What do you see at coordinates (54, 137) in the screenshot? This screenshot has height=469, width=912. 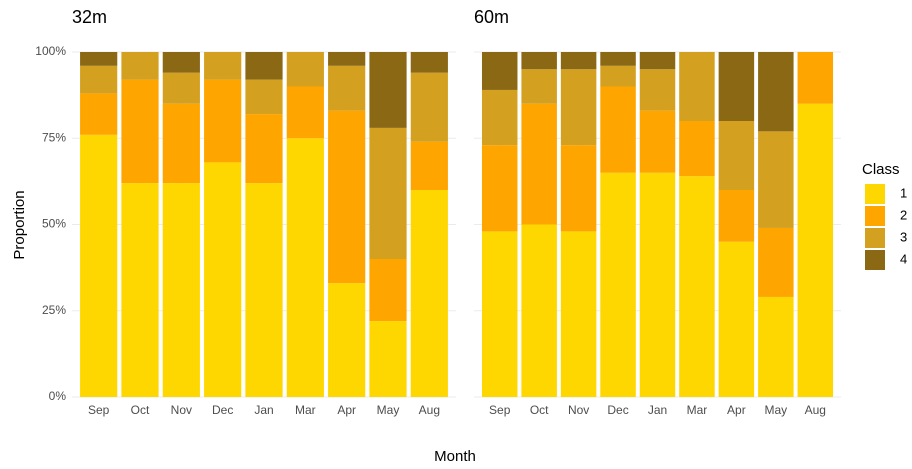 I see `y-tick-label: 75%` at bounding box center [54, 137].